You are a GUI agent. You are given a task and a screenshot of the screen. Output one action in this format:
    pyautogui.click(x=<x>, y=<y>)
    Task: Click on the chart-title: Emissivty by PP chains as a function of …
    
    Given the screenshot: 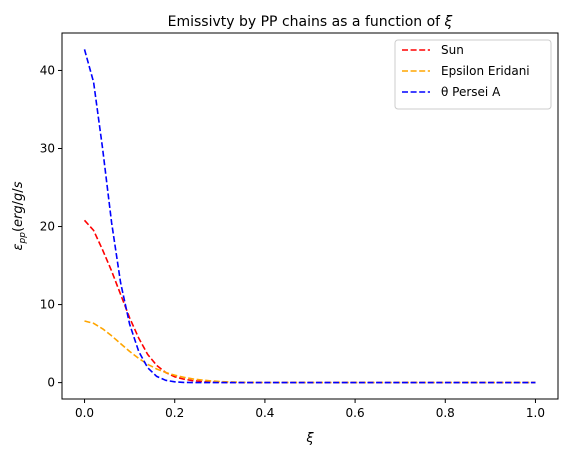 What is the action you would take?
    pyautogui.click(x=310, y=22)
    